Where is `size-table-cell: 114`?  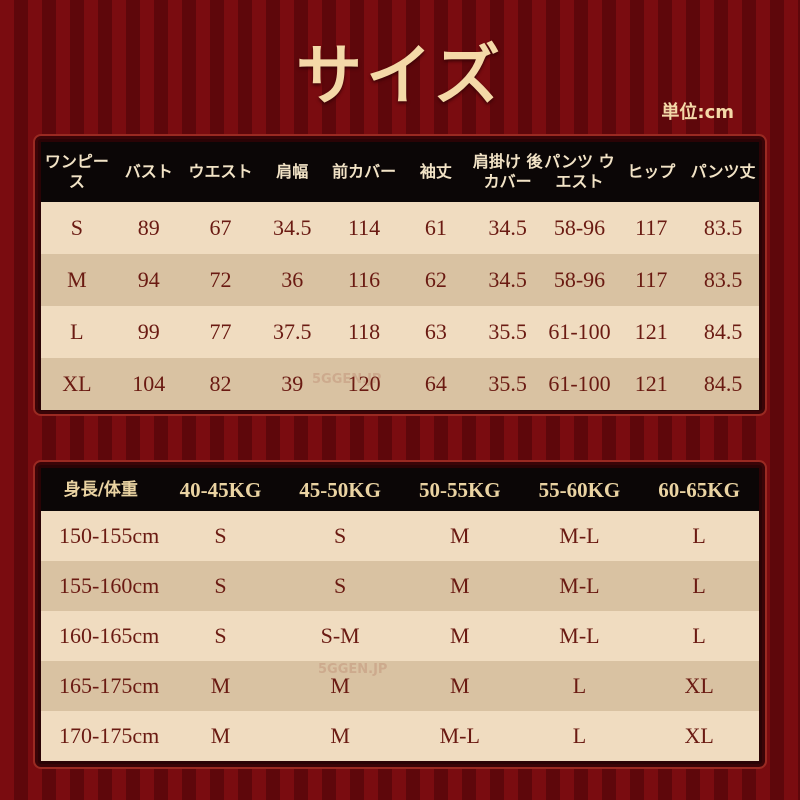
size-table-cell: 114 is located at coordinates (364, 228).